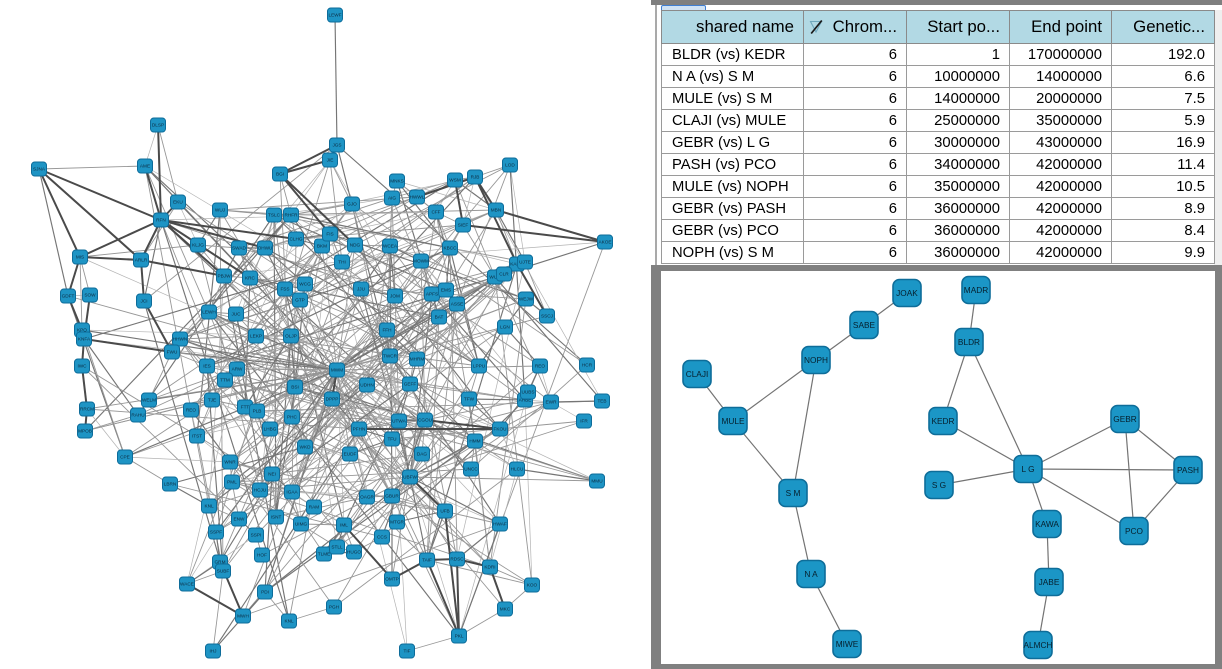  What do you see at coordinates (337, 547) in the screenshot?
I see `svg-text: STLL` at bounding box center [337, 547].